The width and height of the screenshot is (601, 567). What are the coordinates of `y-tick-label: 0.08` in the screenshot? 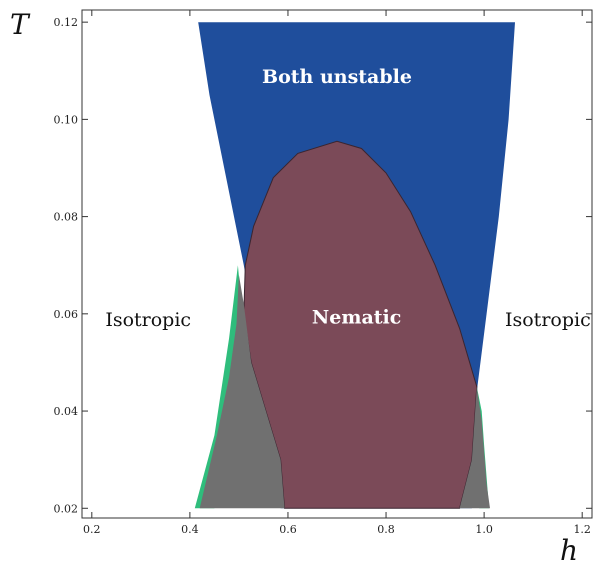 It's located at (66, 217).